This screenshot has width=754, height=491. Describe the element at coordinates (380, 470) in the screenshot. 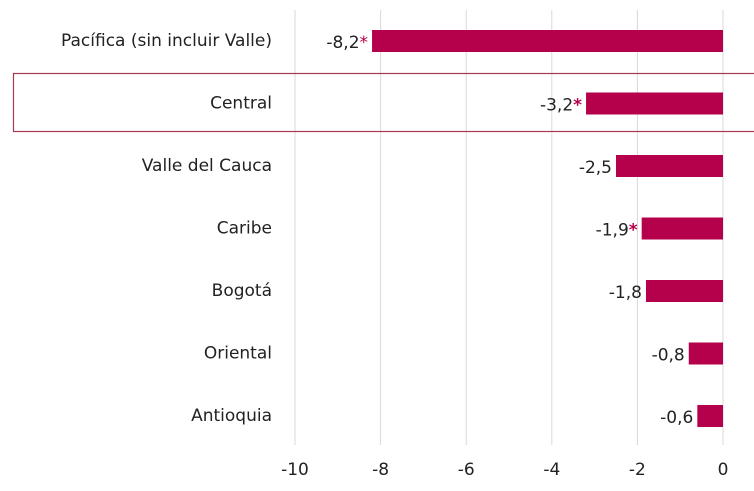

I see `x-tick-label: -8` at that location.